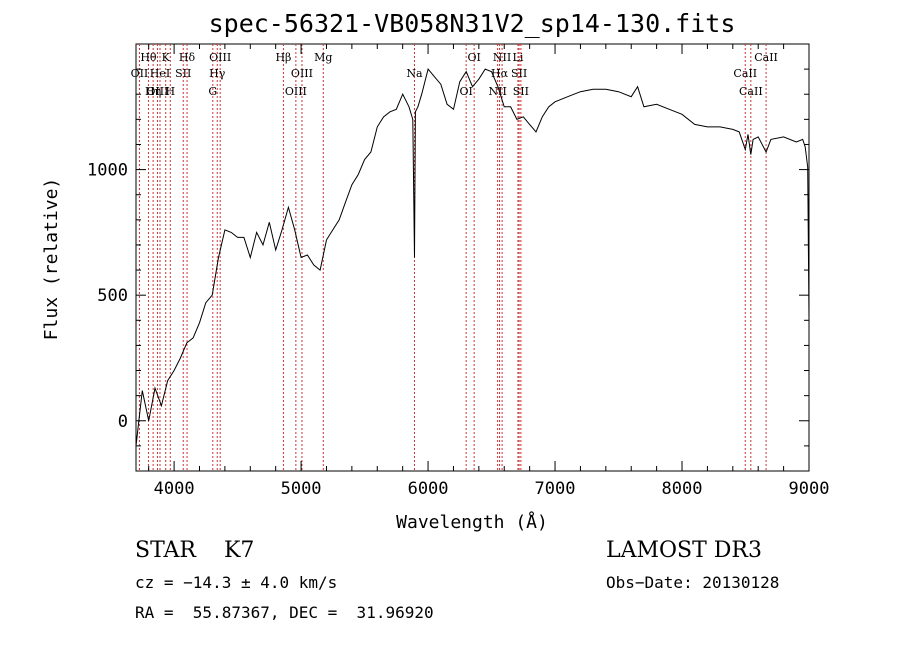  What do you see at coordinates (809, 489) in the screenshot?
I see `x-tick-label: 9000` at bounding box center [809, 489].